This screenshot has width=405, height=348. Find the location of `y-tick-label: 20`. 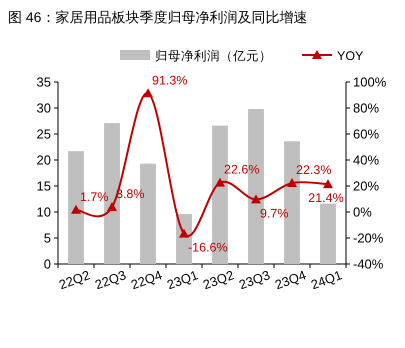

y-tick-label: 20 is located at coordinates (43, 160).